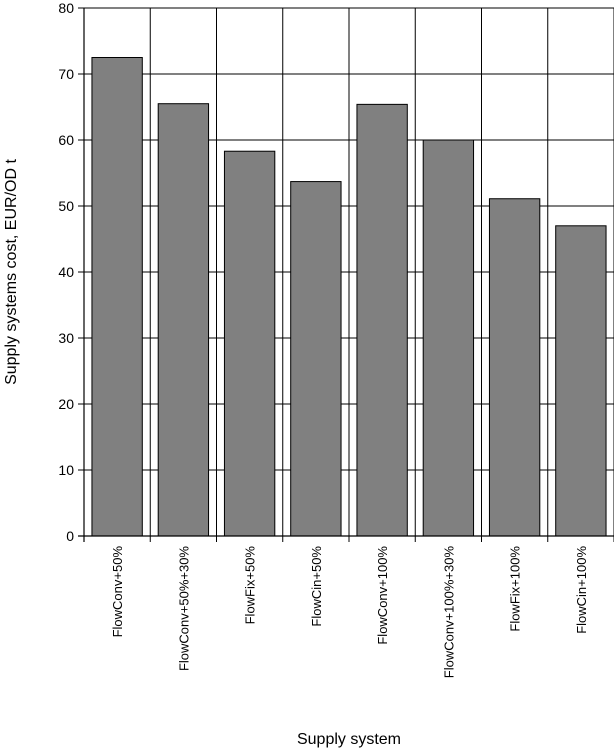 This screenshot has height=750, width=614. I want to click on y-tick-label: 30, so click(66, 338).